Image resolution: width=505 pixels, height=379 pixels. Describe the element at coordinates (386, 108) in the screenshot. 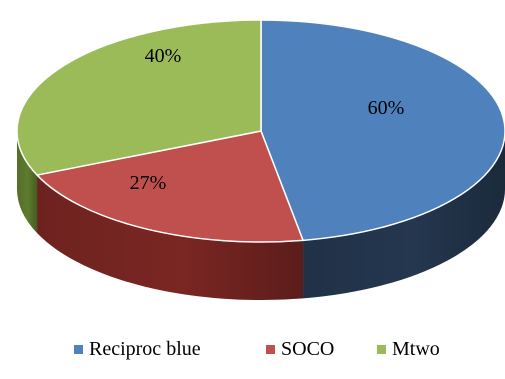

I see `slice-label-reciproc-blue: 60%` at that location.